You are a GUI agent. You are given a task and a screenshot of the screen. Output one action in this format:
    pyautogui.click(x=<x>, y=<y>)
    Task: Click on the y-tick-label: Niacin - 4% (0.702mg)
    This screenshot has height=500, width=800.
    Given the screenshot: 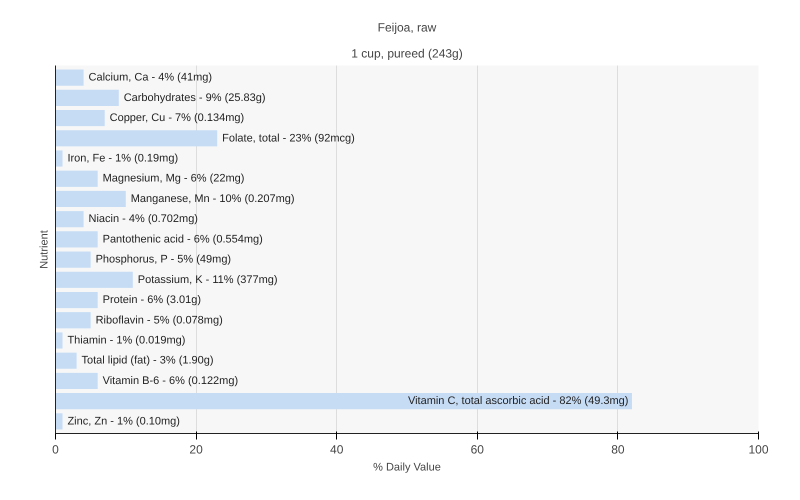 What is the action you would take?
    pyautogui.click(x=143, y=219)
    